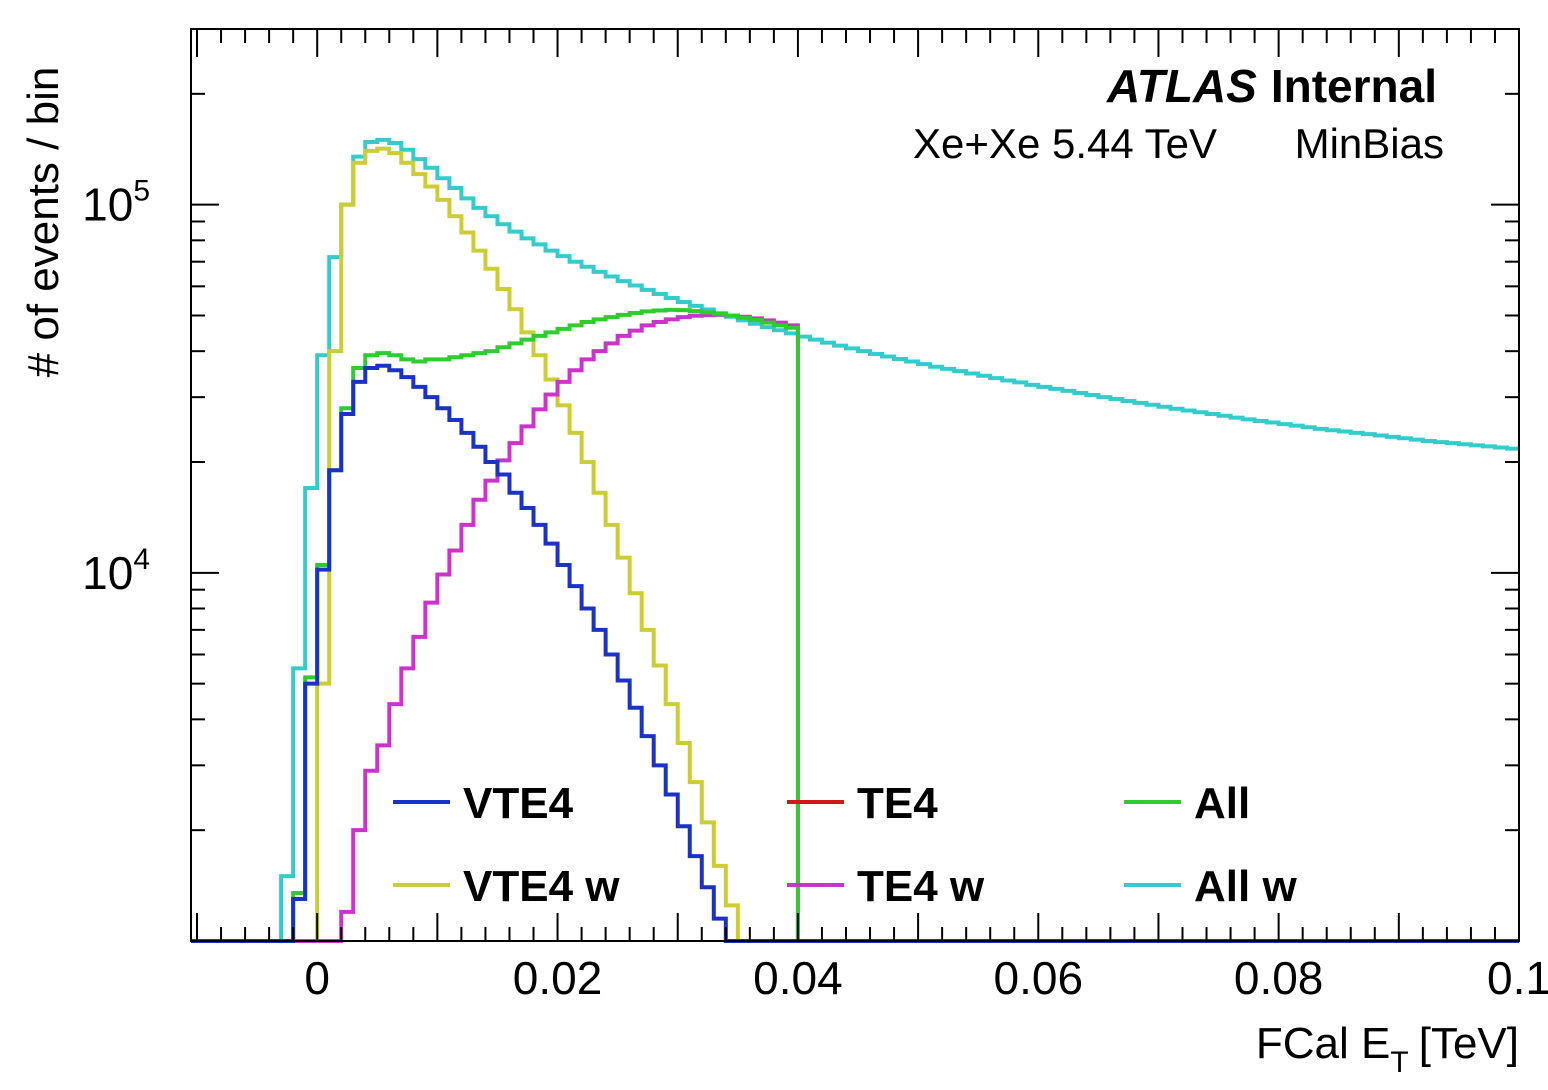  I want to click on x-axis-title-unit: [TeV], so click(1469, 1043).